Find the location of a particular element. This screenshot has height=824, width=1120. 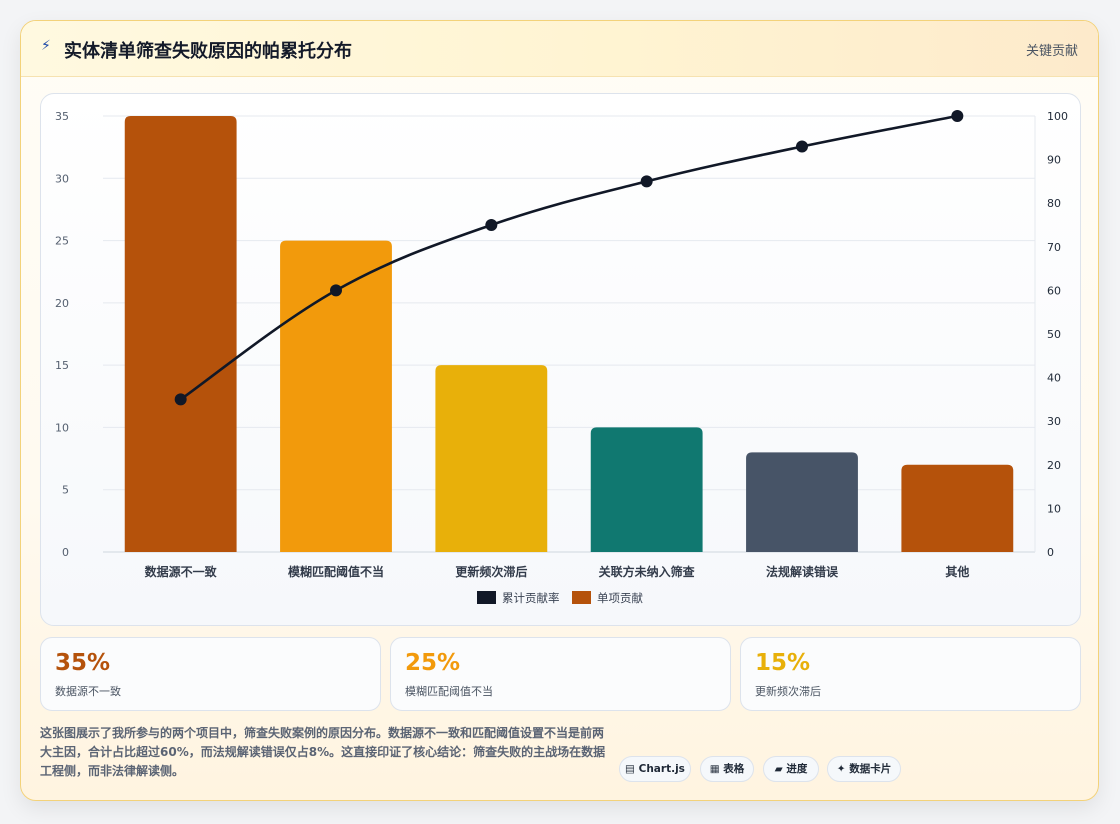

stat-card-2: 25% 模糊匹配阈值不当 is located at coordinates (560, 674).